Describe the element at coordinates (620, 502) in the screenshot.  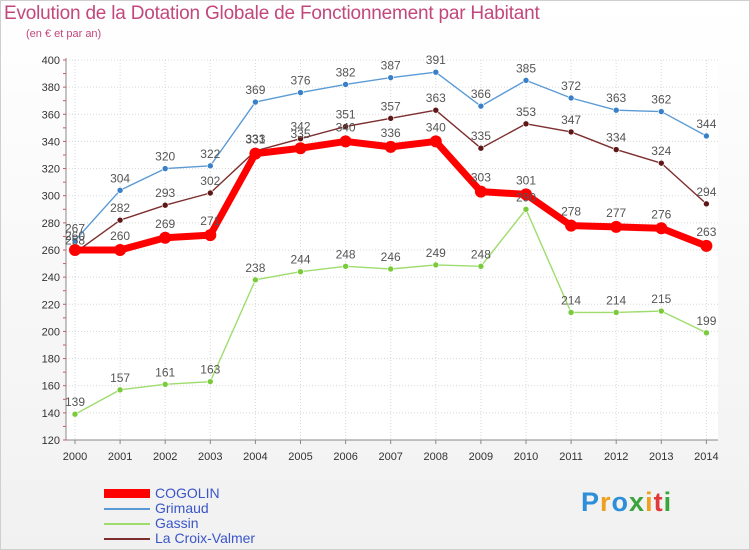
I see `logo-letter: o` at that location.